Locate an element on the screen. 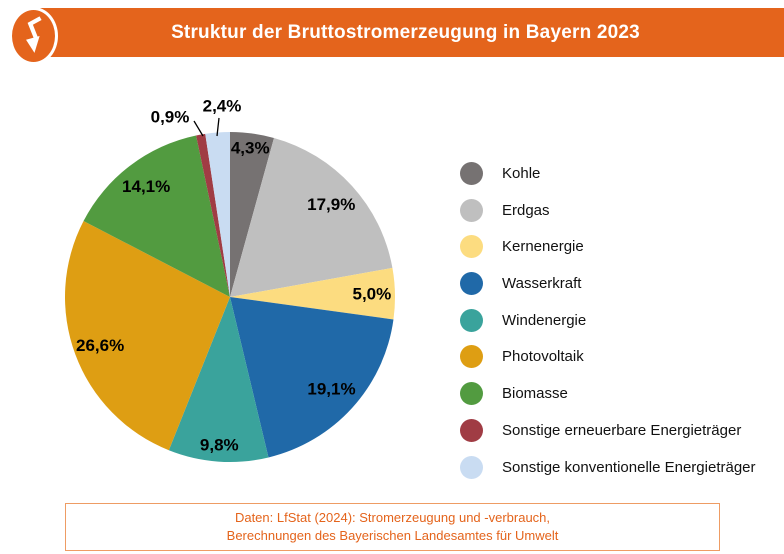  legend-label: Kernenergie is located at coordinates (543, 247).